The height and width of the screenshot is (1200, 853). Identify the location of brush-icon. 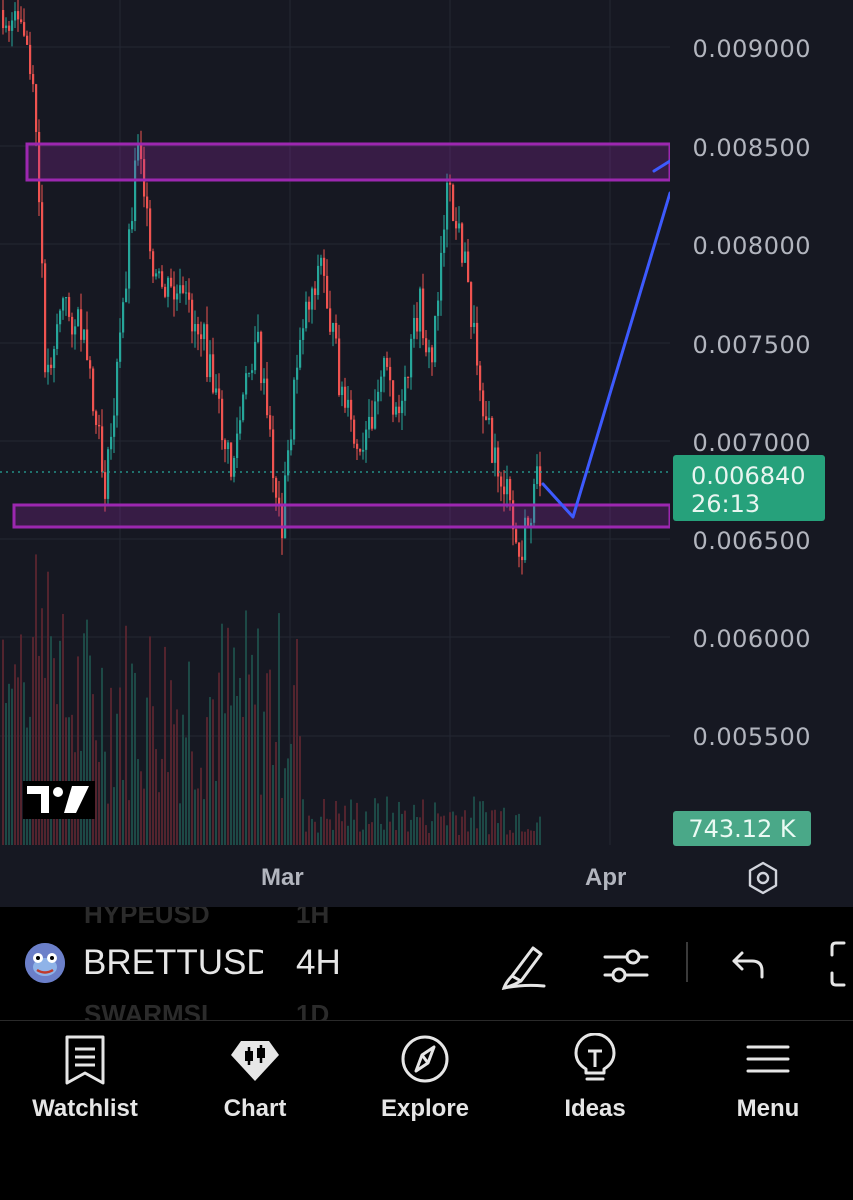
(524, 965).